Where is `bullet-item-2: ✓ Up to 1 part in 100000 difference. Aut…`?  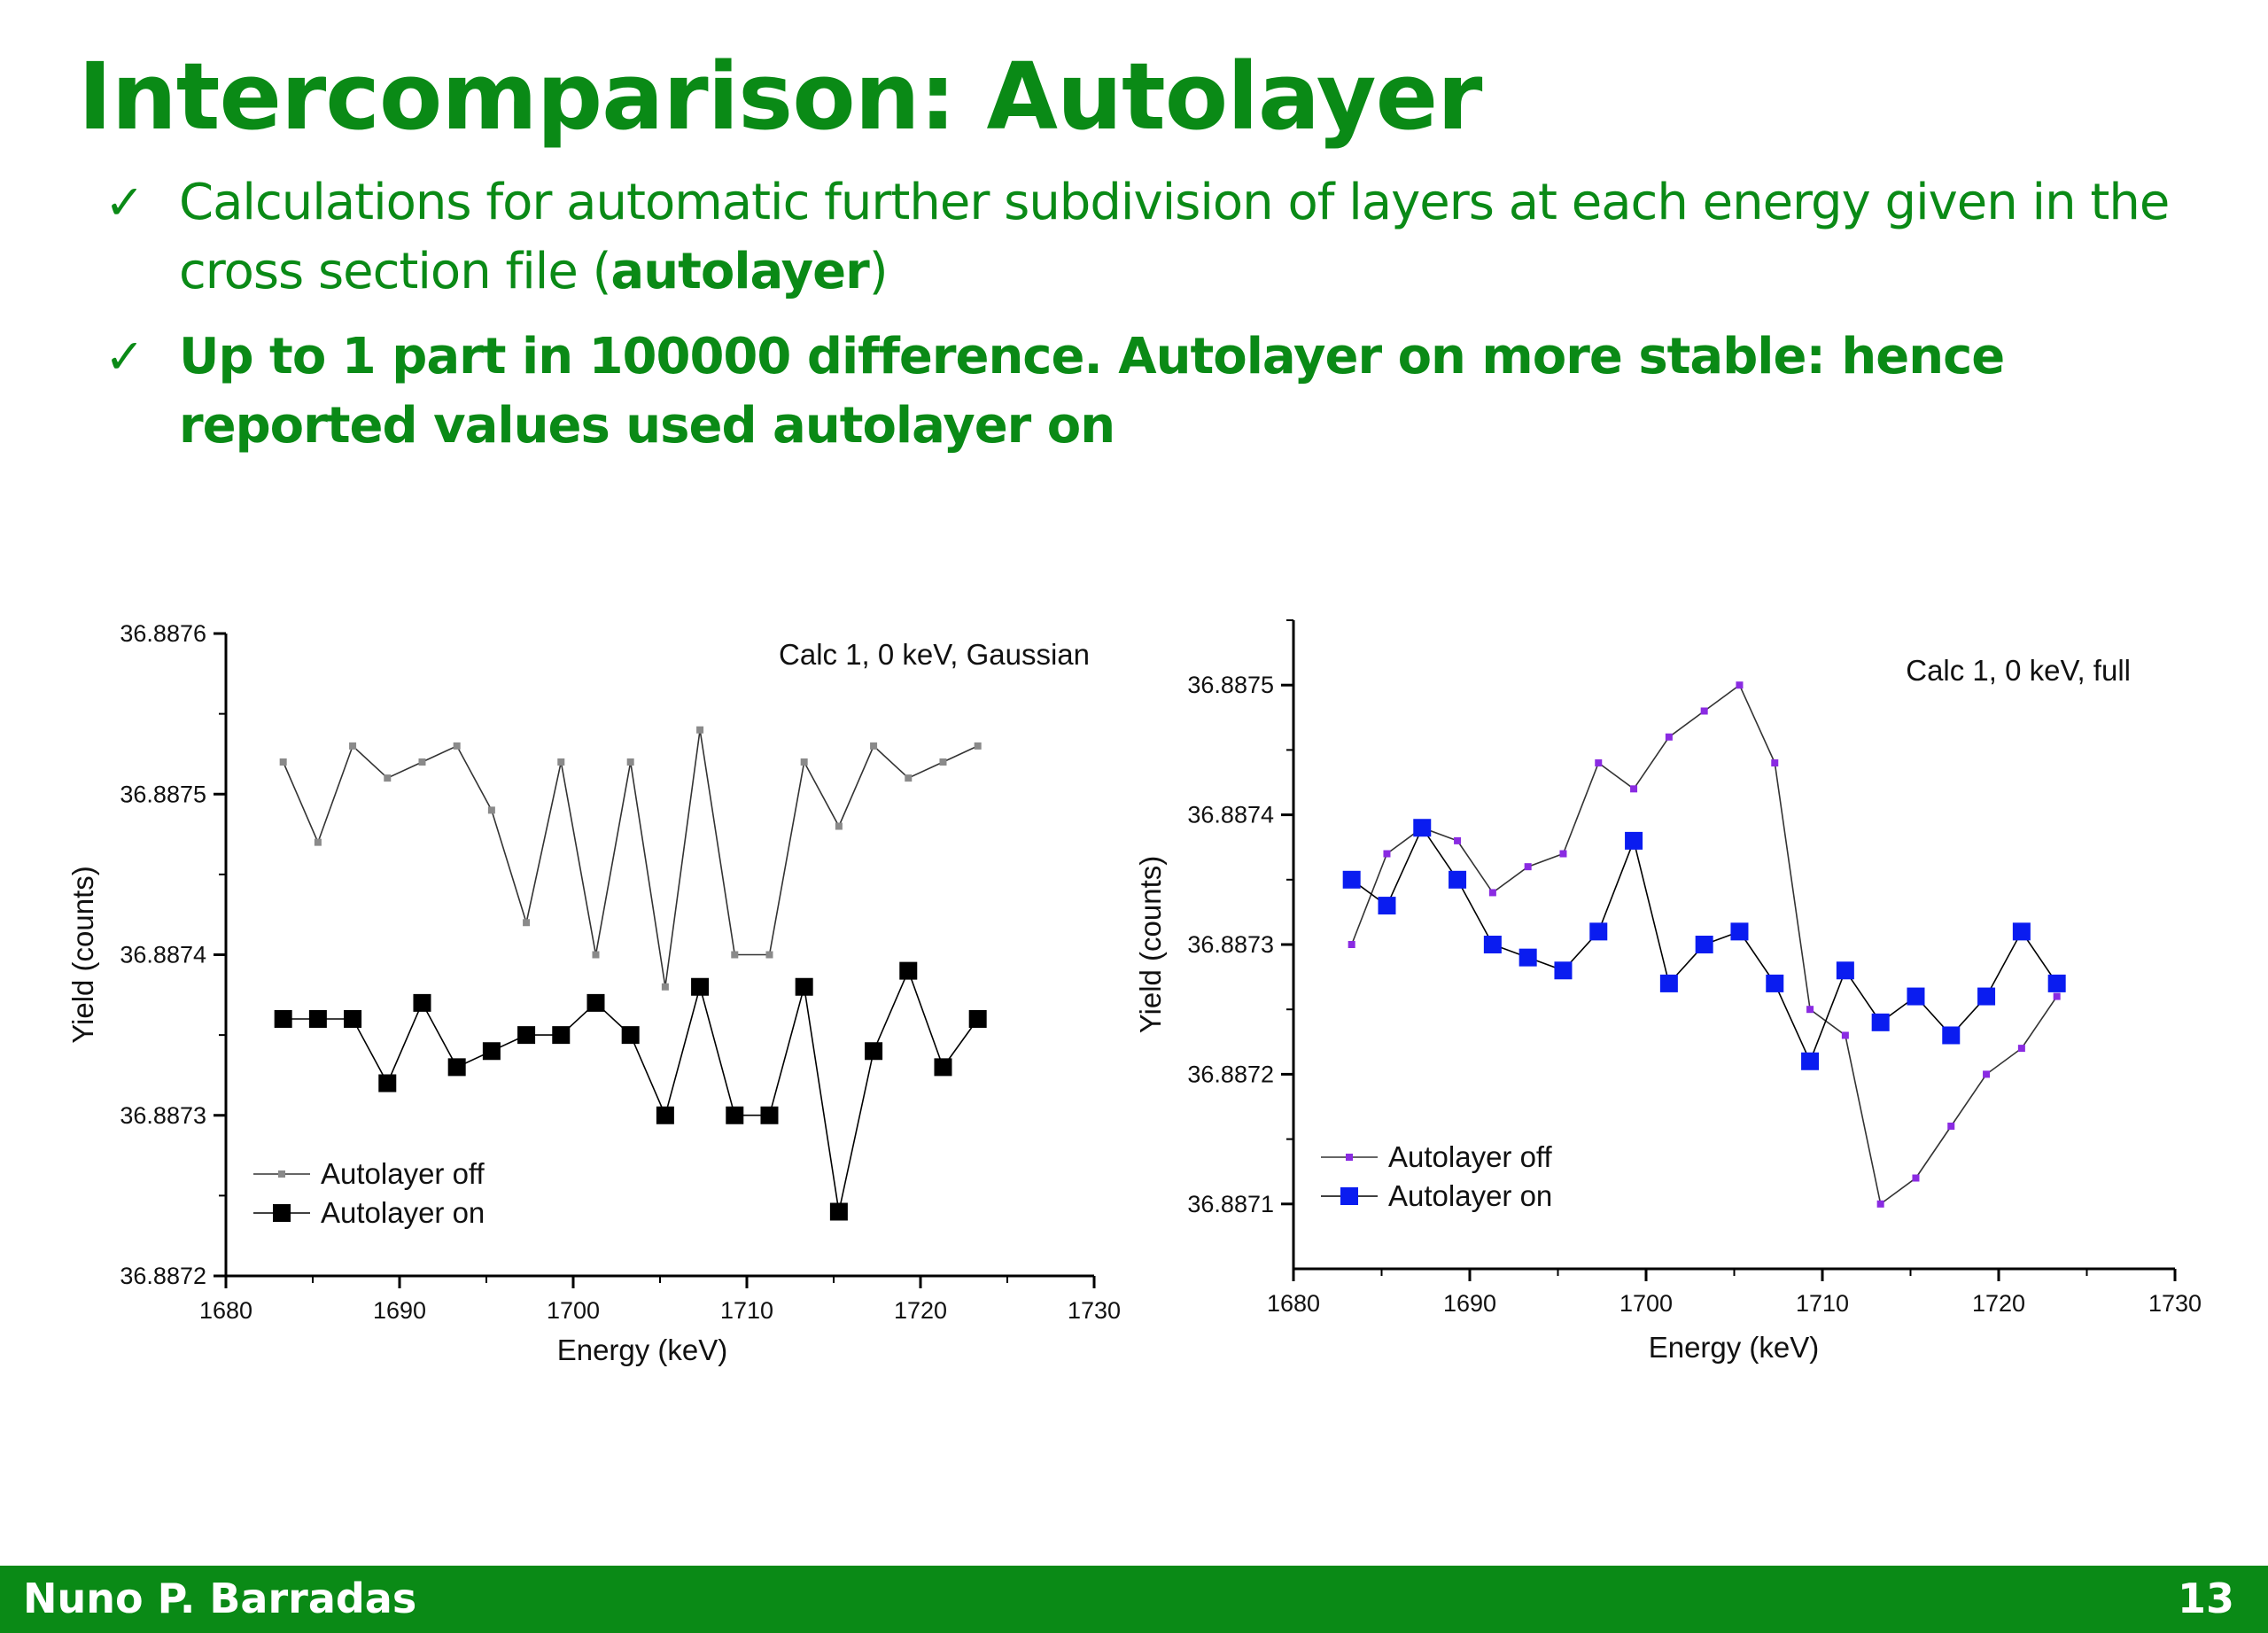
bullet-item-2: ✓ Up to 1 part in 100000 difference. Aut… is located at coordinates (1150, 392).